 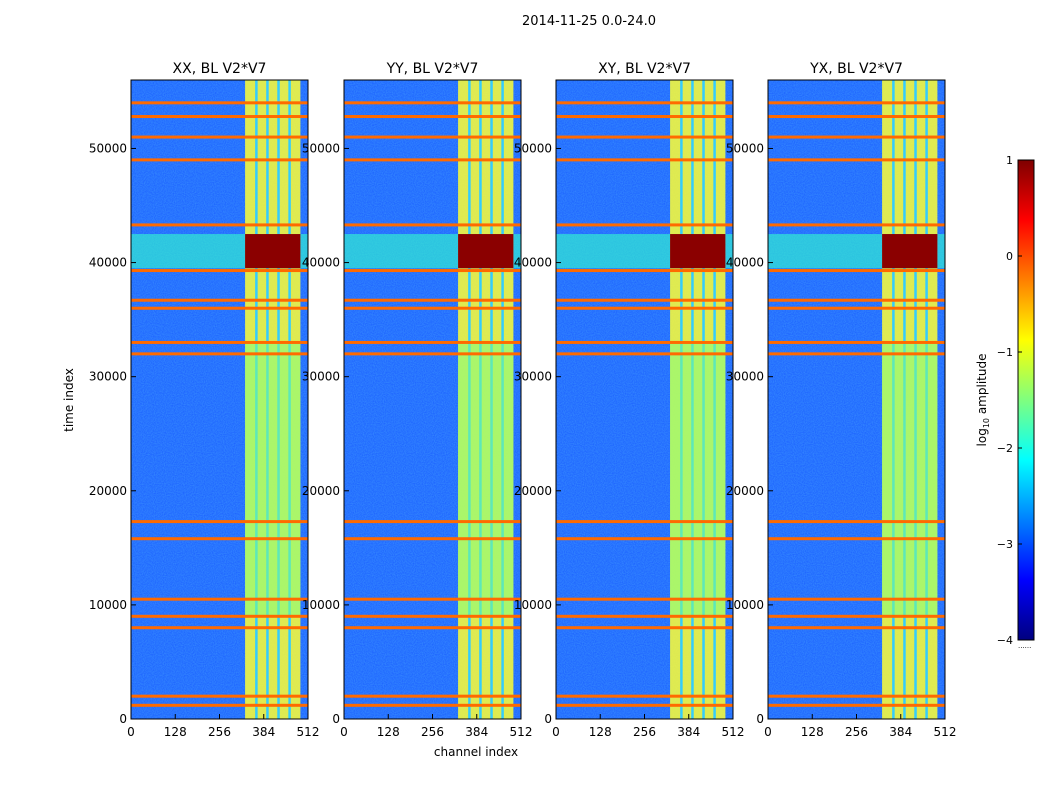 What do you see at coordinates (69, 400) in the screenshot?
I see `y-axis-label: time index` at bounding box center [69, 400].